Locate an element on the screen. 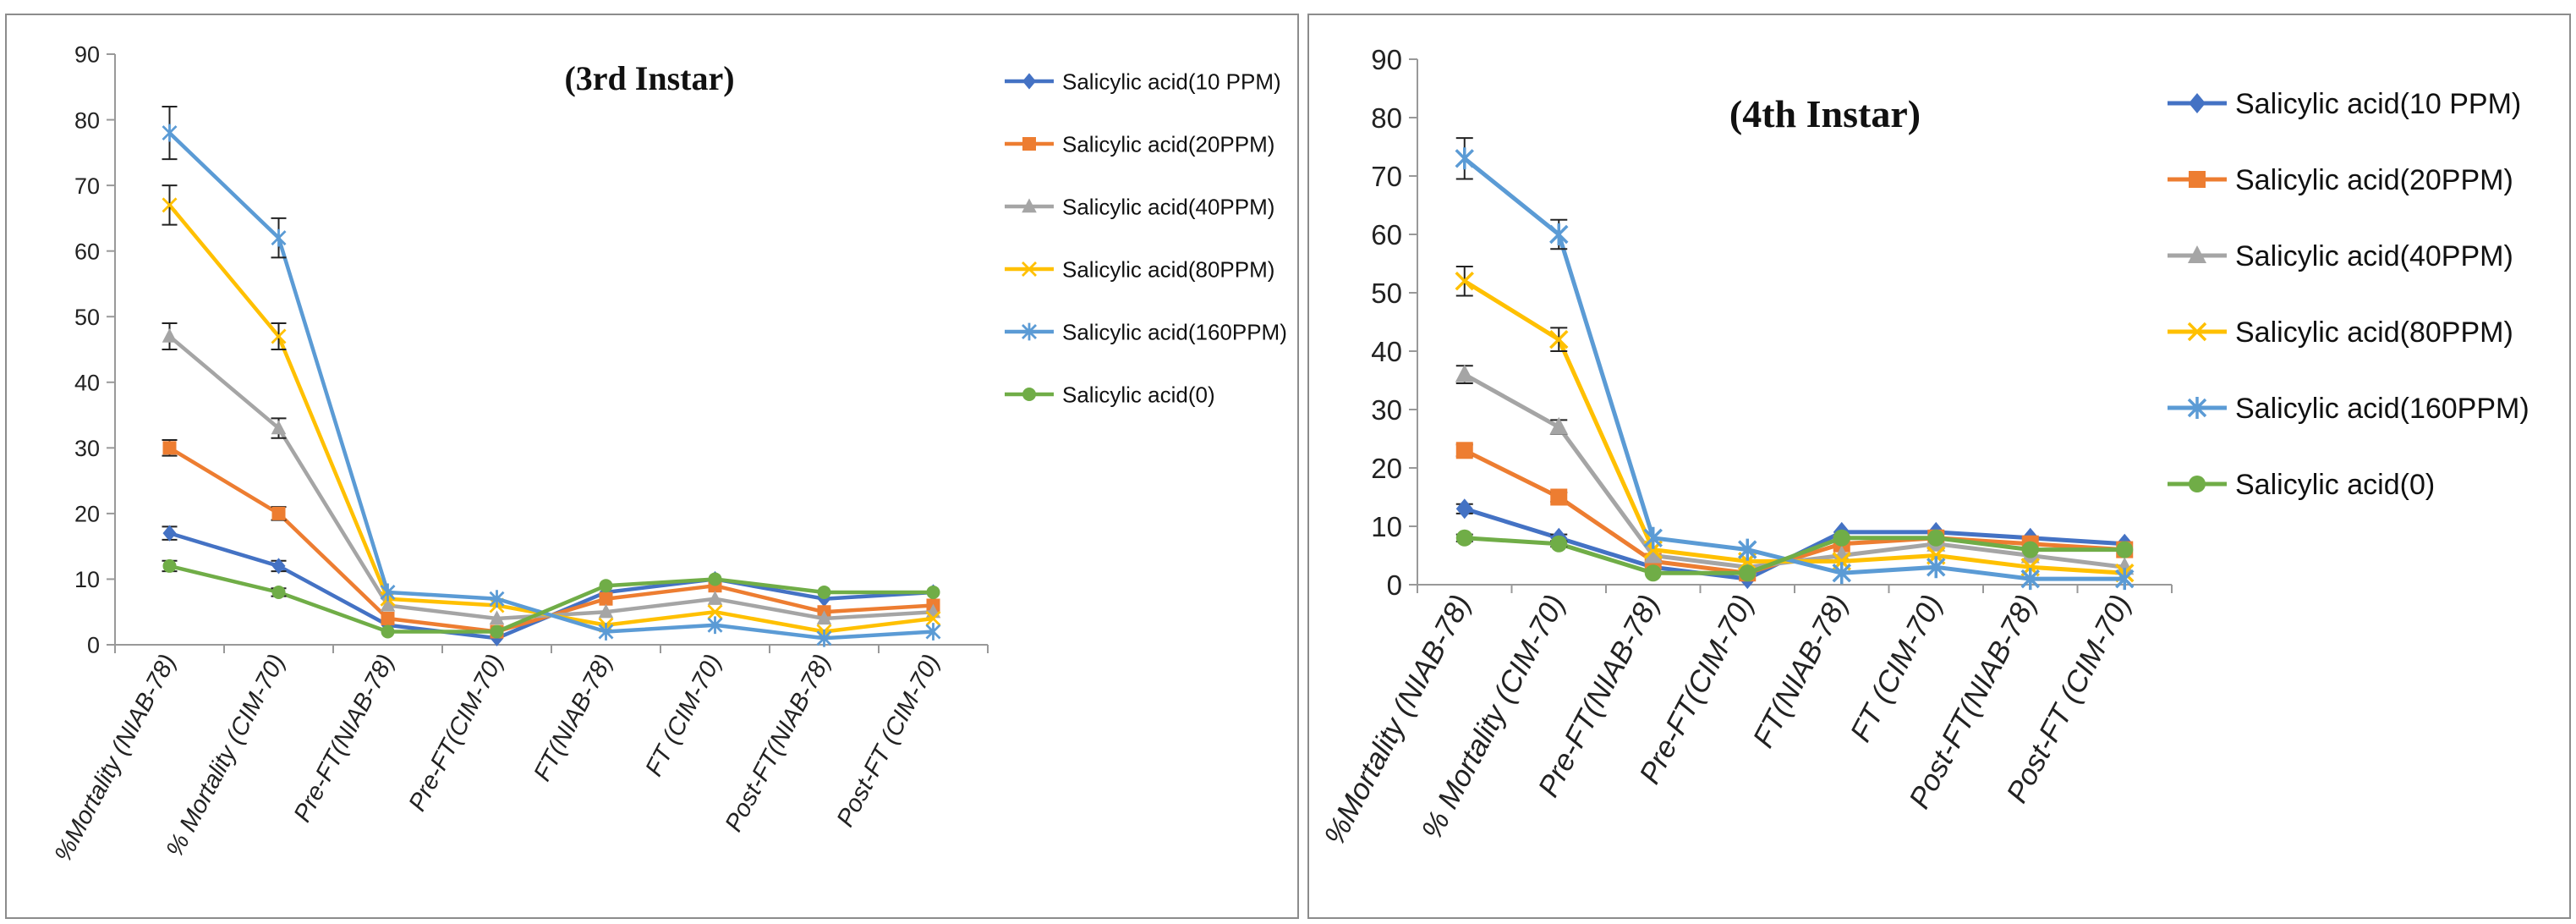 The width and height of the screenshot is (2576, 924). legend-item: Salicylic acid(20PPM) is located at coordinates (2340, 180).